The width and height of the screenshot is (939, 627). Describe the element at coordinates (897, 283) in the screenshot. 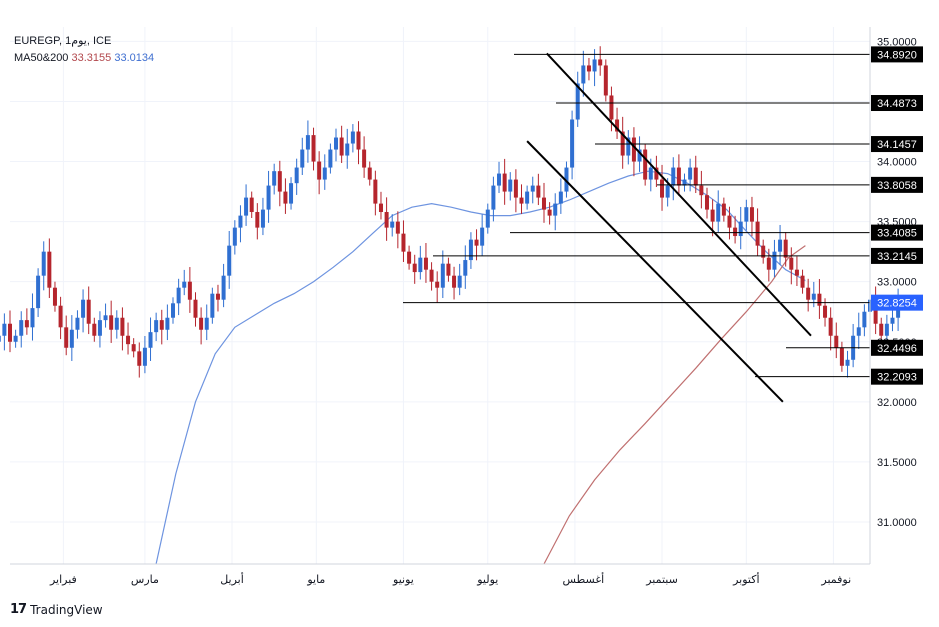

I see `y-tick-label: 33.0000` at that location.